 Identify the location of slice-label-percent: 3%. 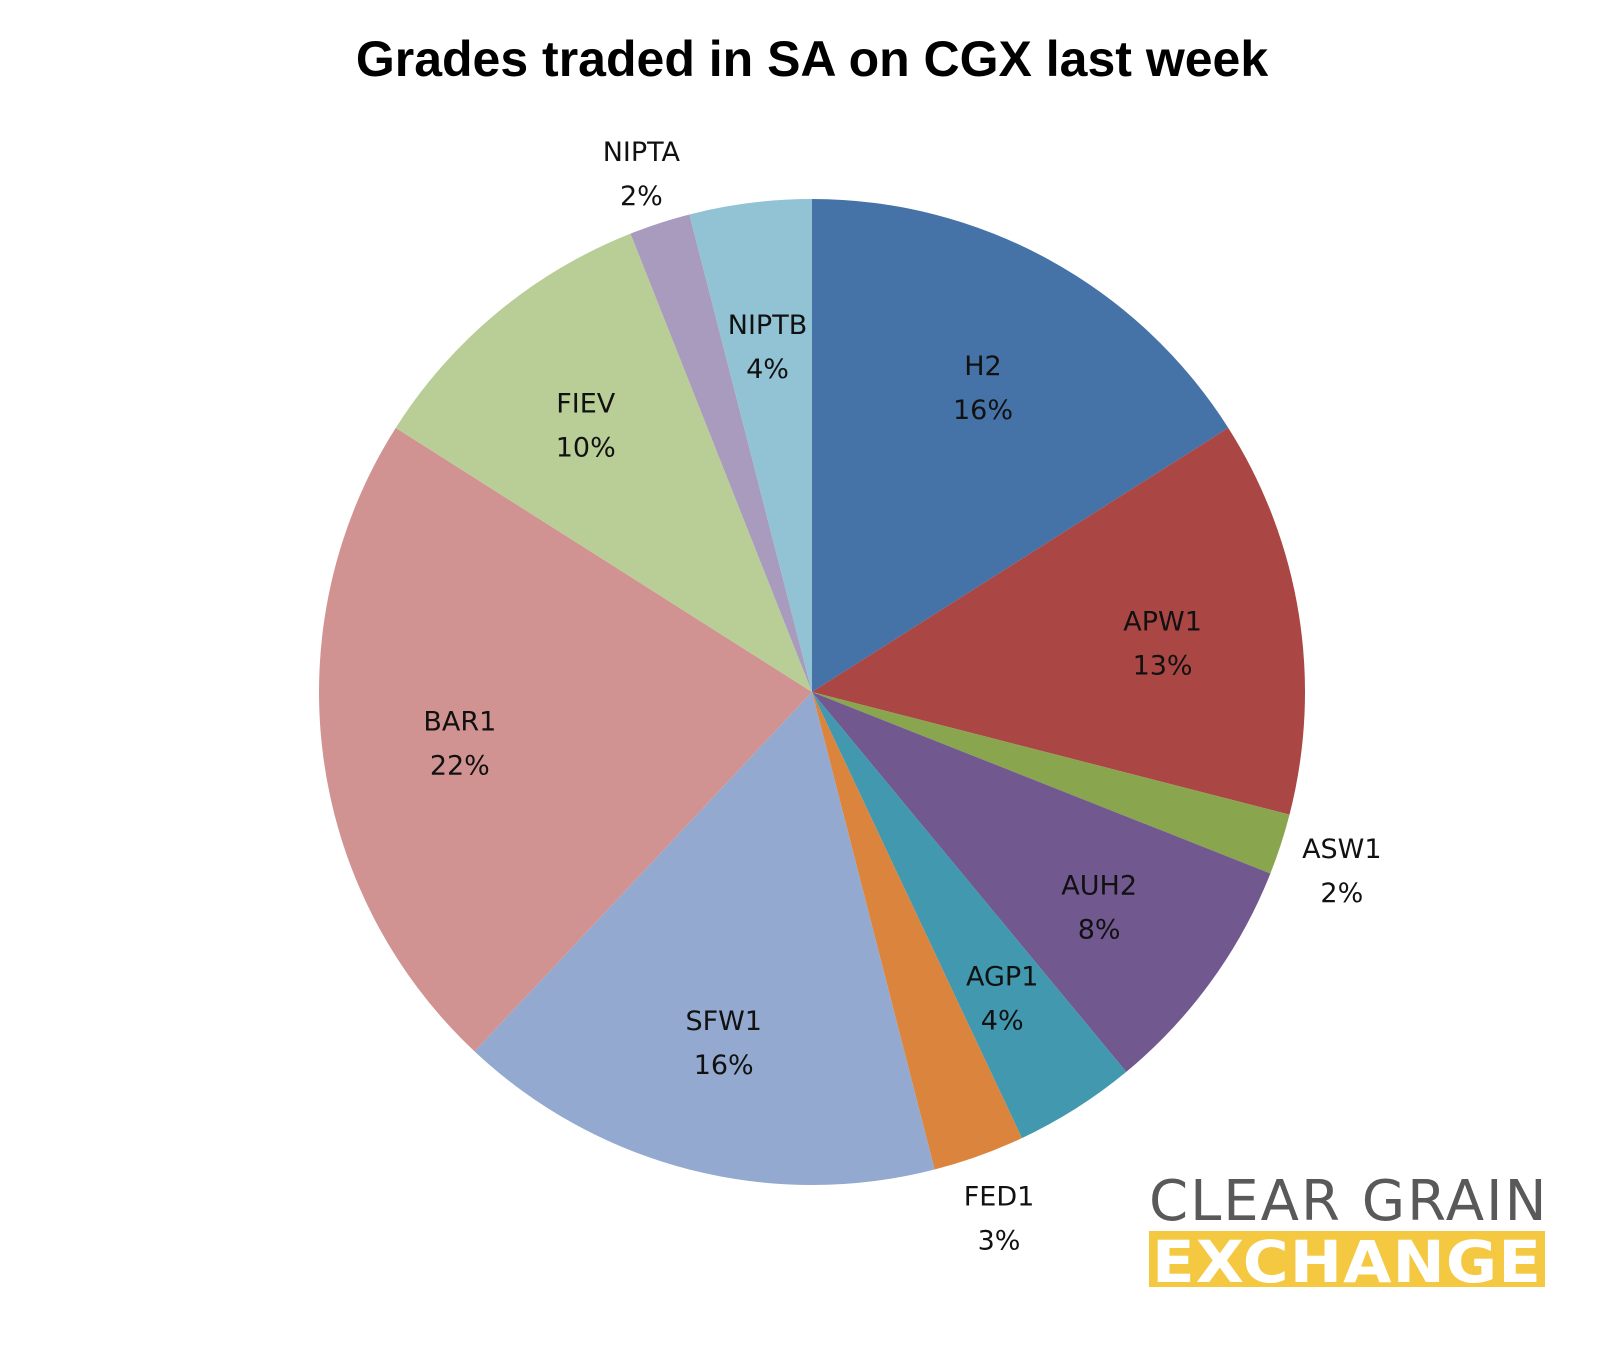
(999, 1241).